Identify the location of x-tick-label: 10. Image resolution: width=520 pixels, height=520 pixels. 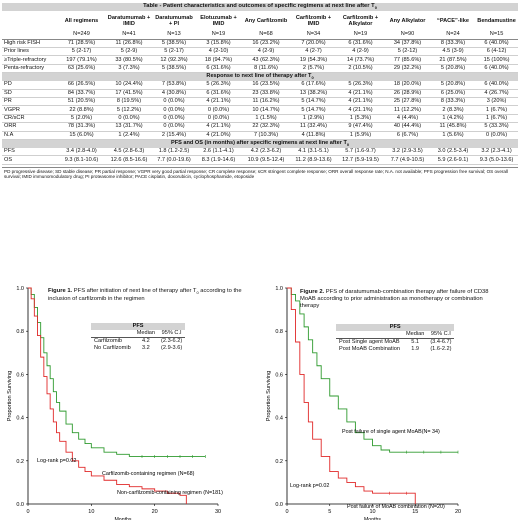
(91, 512).